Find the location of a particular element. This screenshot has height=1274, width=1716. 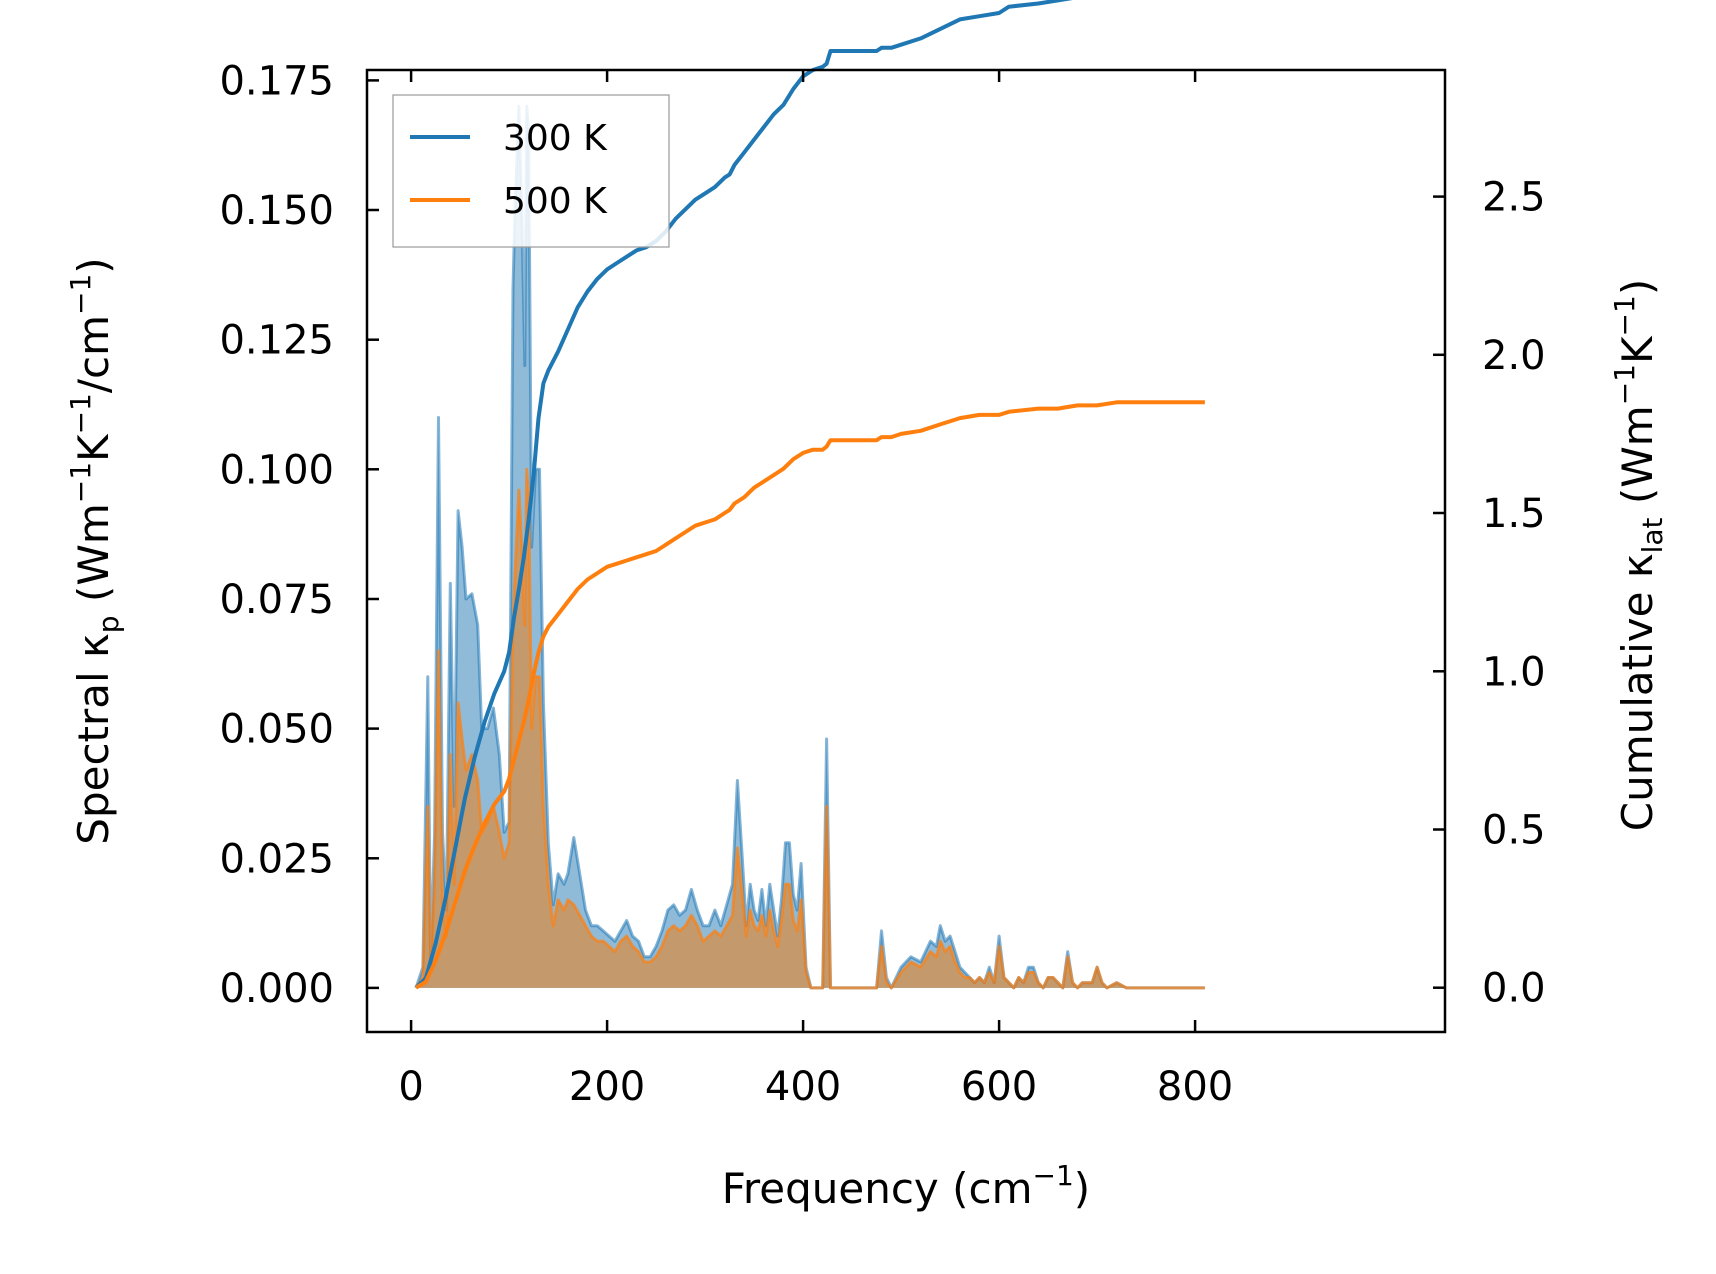

left-axis-title-sub: p is located at coordinates (108, 624).